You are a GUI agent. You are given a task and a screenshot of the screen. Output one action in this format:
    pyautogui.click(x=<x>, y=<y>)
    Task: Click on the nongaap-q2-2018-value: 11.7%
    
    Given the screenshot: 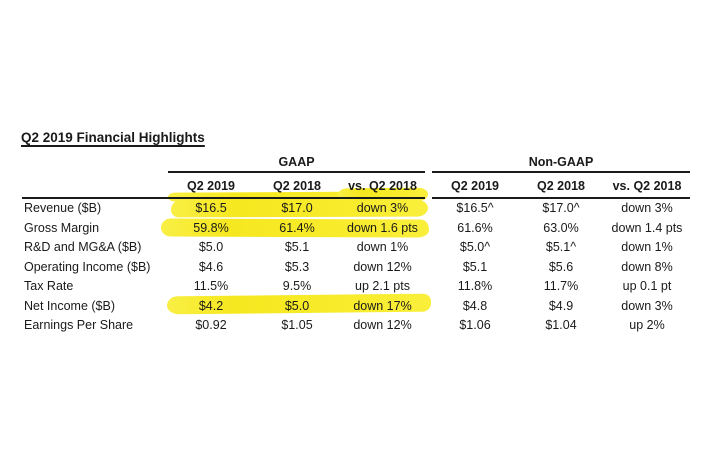 What is the action you would take?
    pyautogui.click(x=561, y=286)
    